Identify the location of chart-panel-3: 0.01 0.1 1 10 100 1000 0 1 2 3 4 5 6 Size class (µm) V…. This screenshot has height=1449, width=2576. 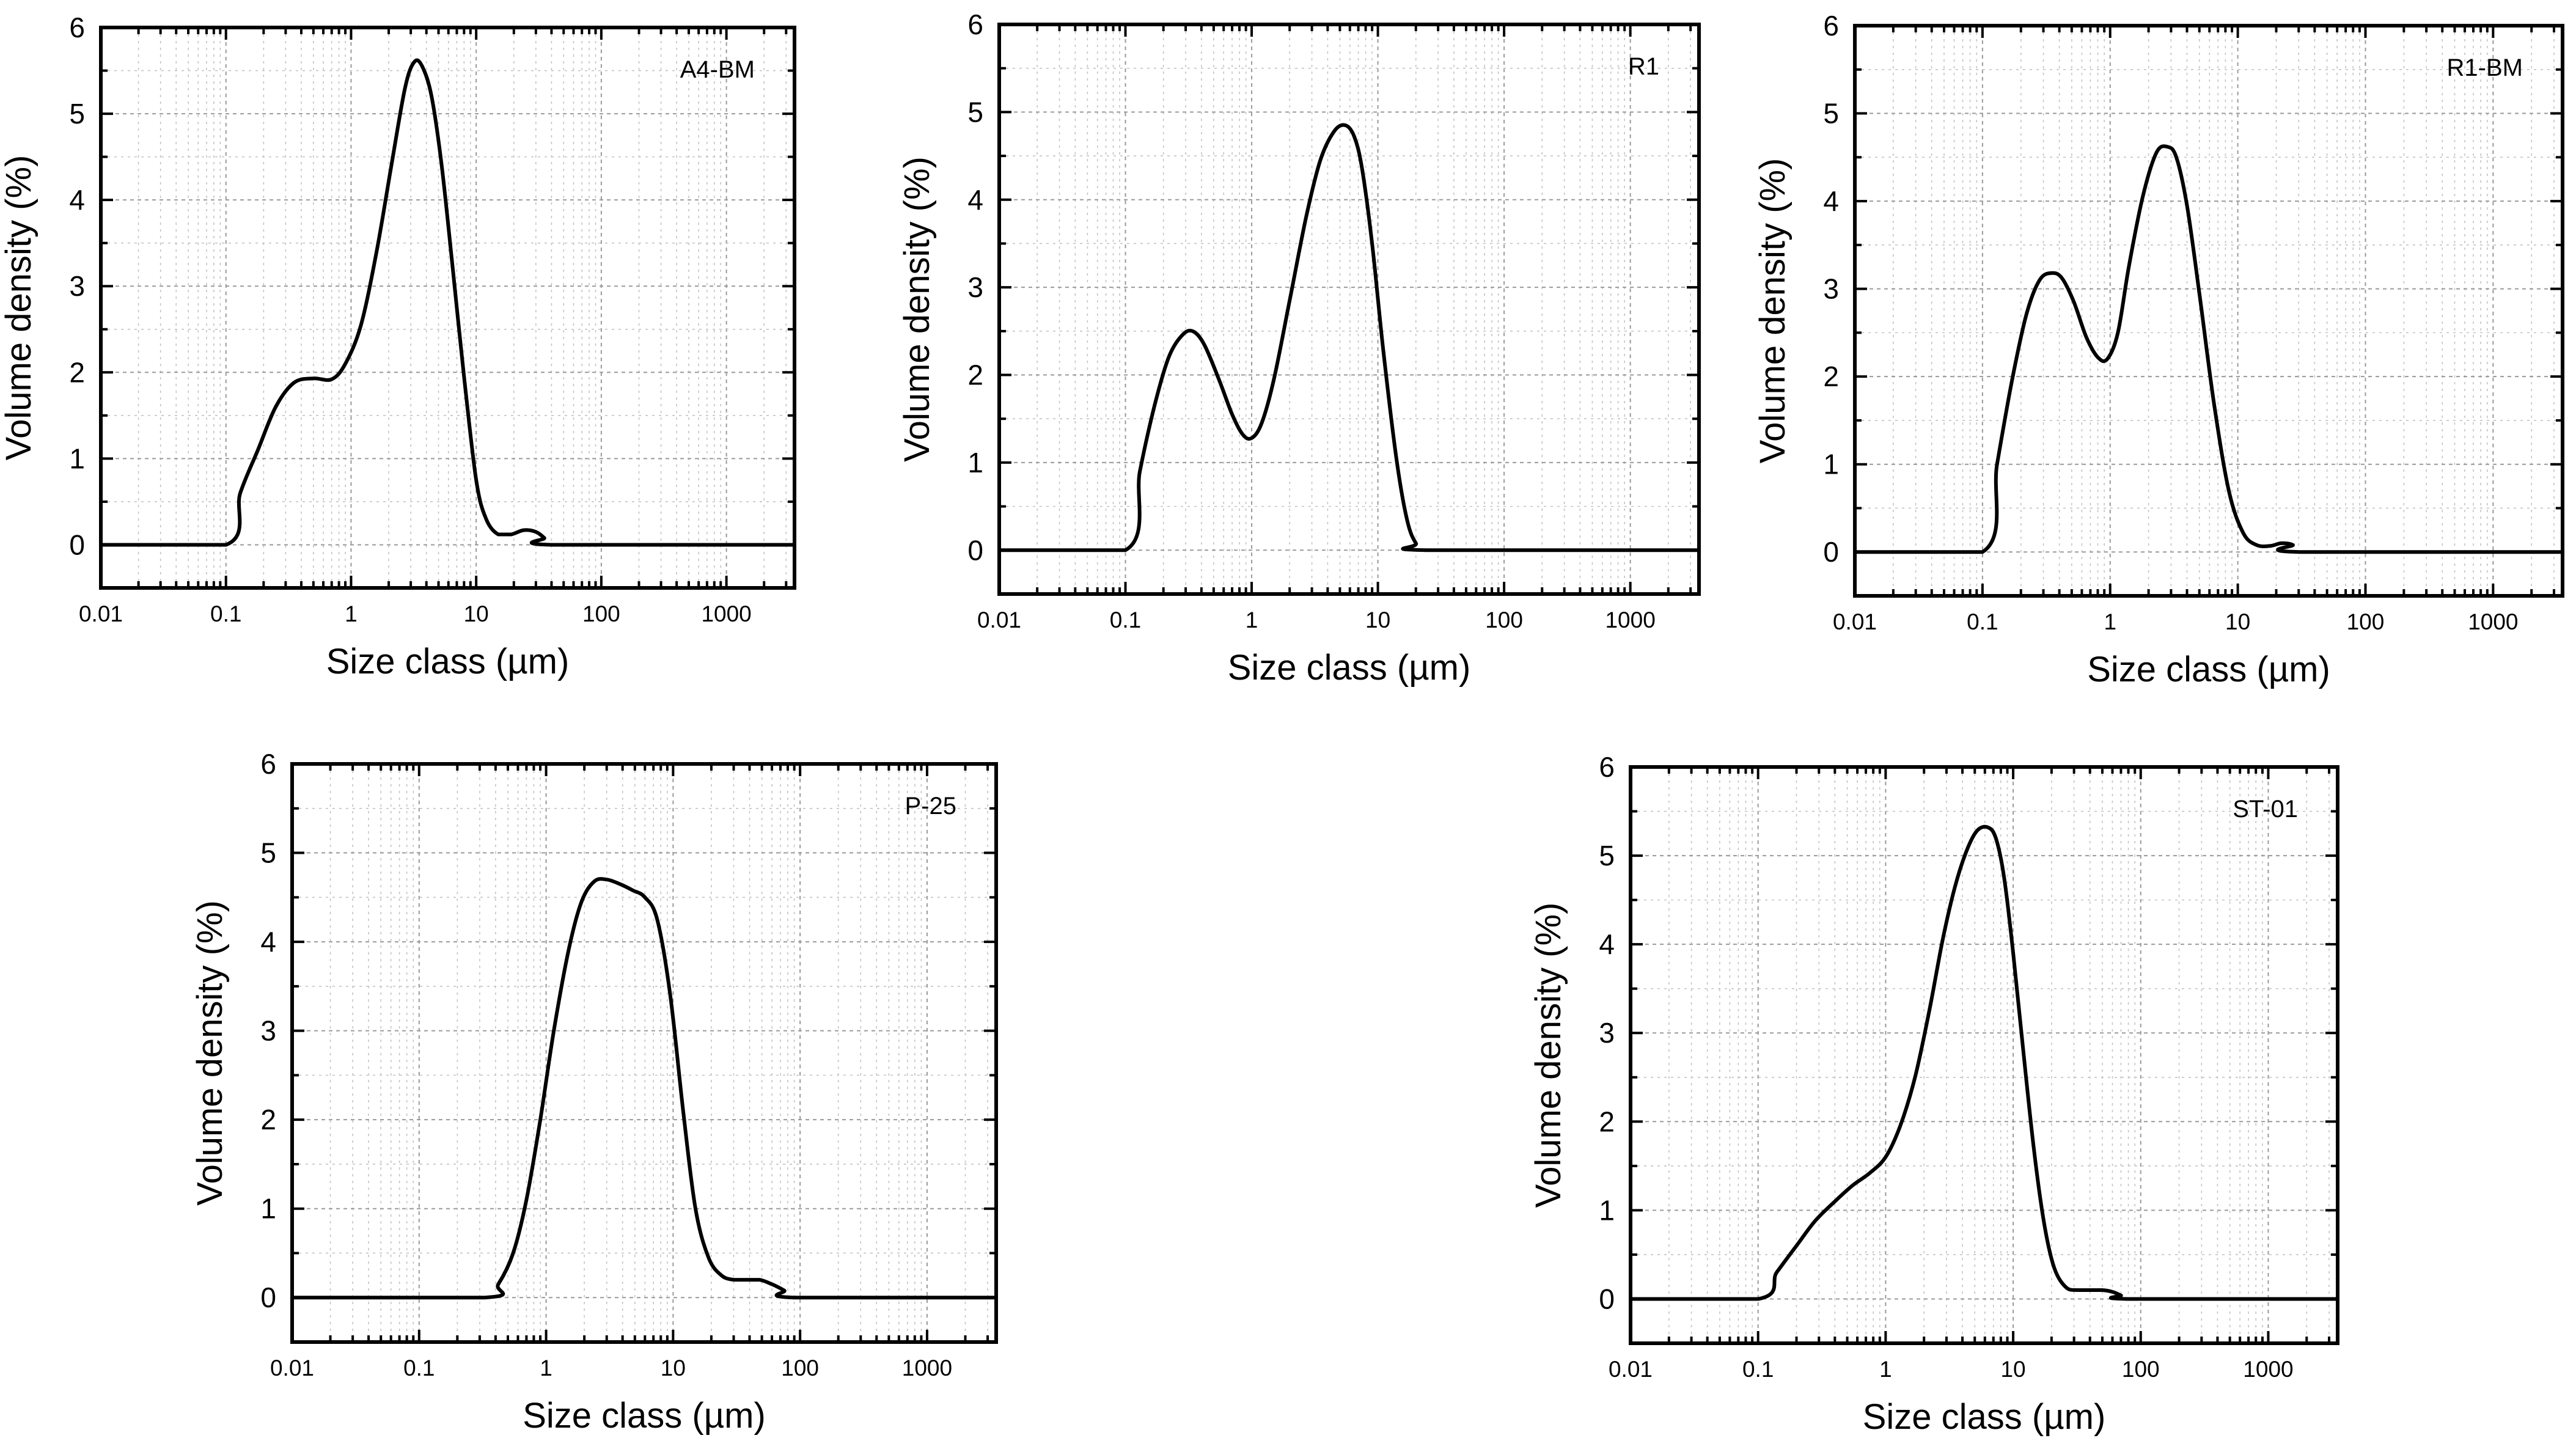
(2158, 349).